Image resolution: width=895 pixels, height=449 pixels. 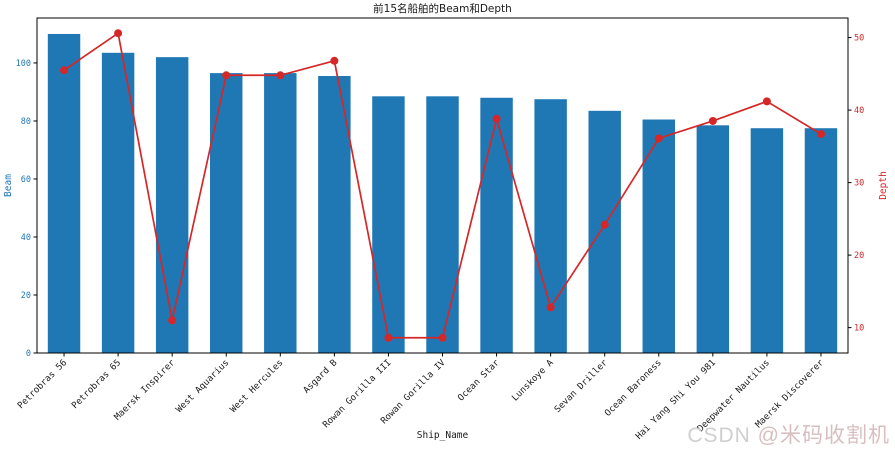 What do you see at coordinates (172, 205) in the screenshot?
I see `bar-Maersk Inspirer` at bounding box center [172, 205].